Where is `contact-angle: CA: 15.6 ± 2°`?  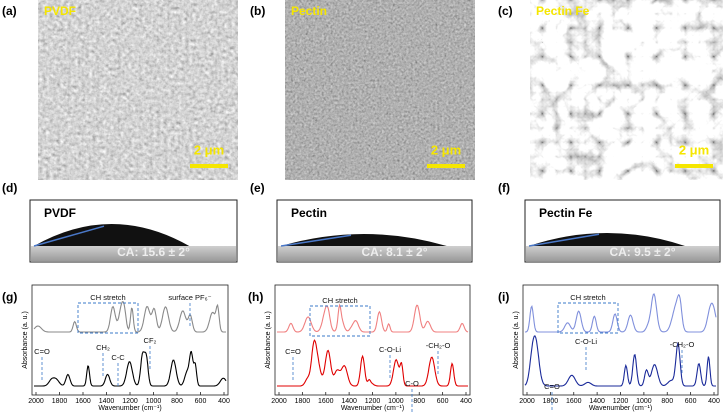
contact-angle: CA: 15.6 ± 2° is located at coordinates (153, 252).